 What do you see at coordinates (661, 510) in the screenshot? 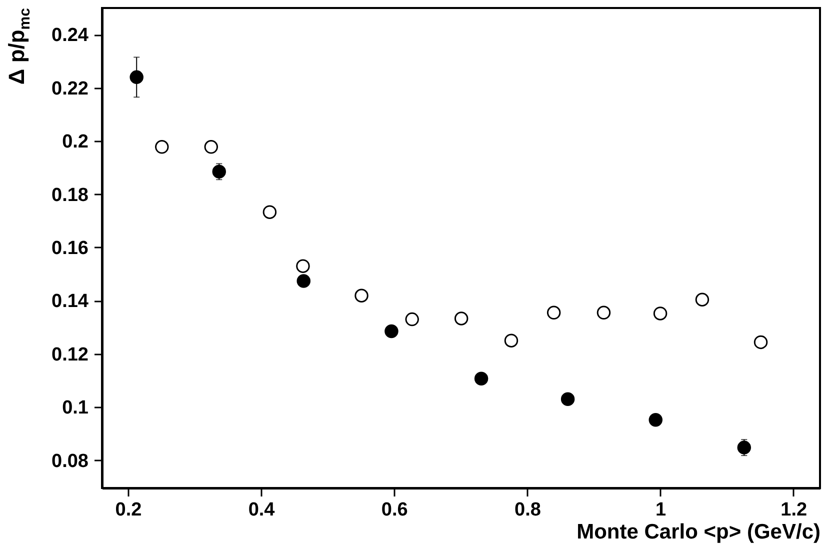
I see `x-tick-label: 1` at bounding box center [661, 510].